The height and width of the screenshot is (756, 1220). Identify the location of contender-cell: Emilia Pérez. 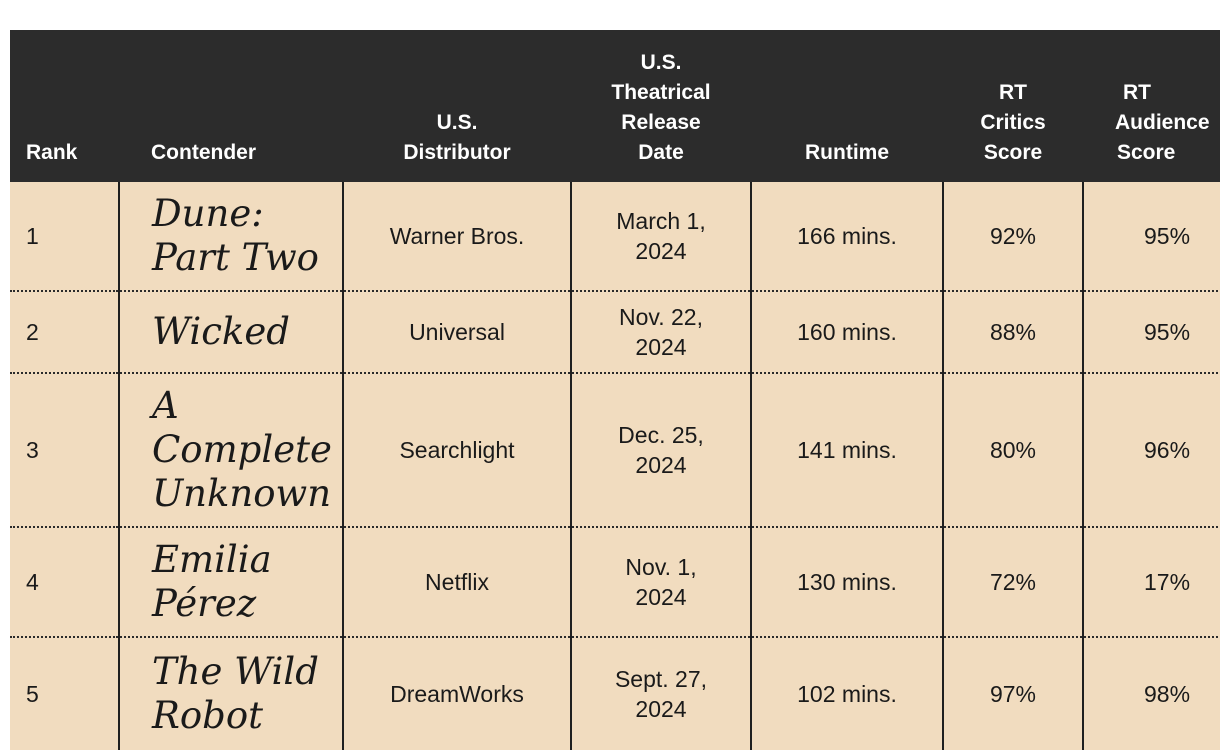
(230, 582).